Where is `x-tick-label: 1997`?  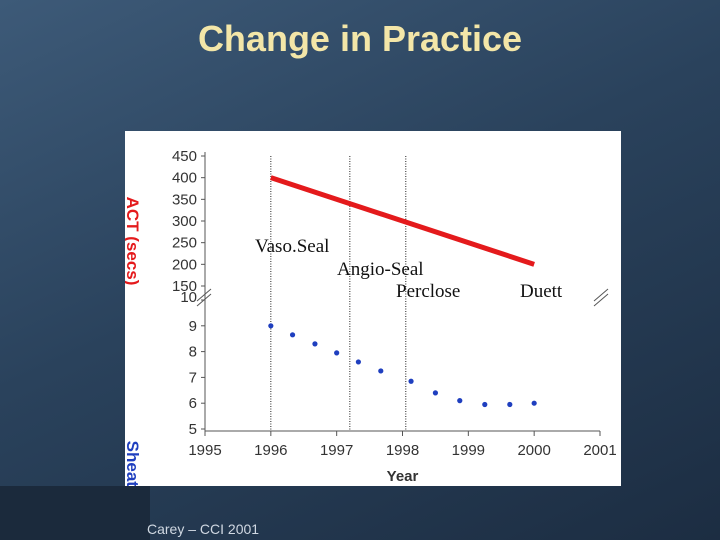
x-tick-label: 1997 is located at coordinates (336, 450).